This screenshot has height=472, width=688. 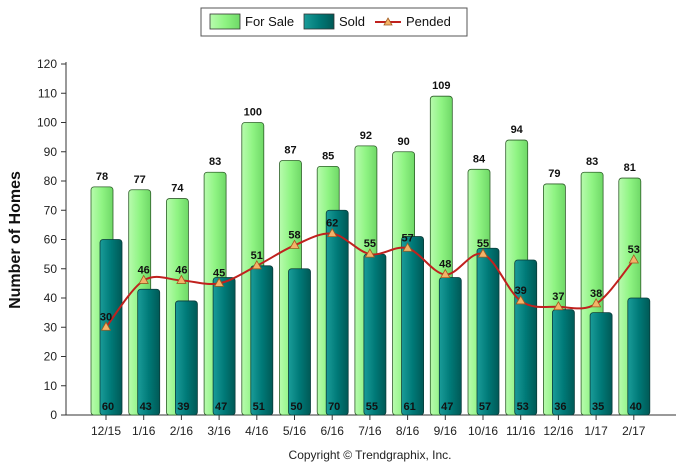 I want to click on y-tick-label: 30, so click(x=51, y=327).